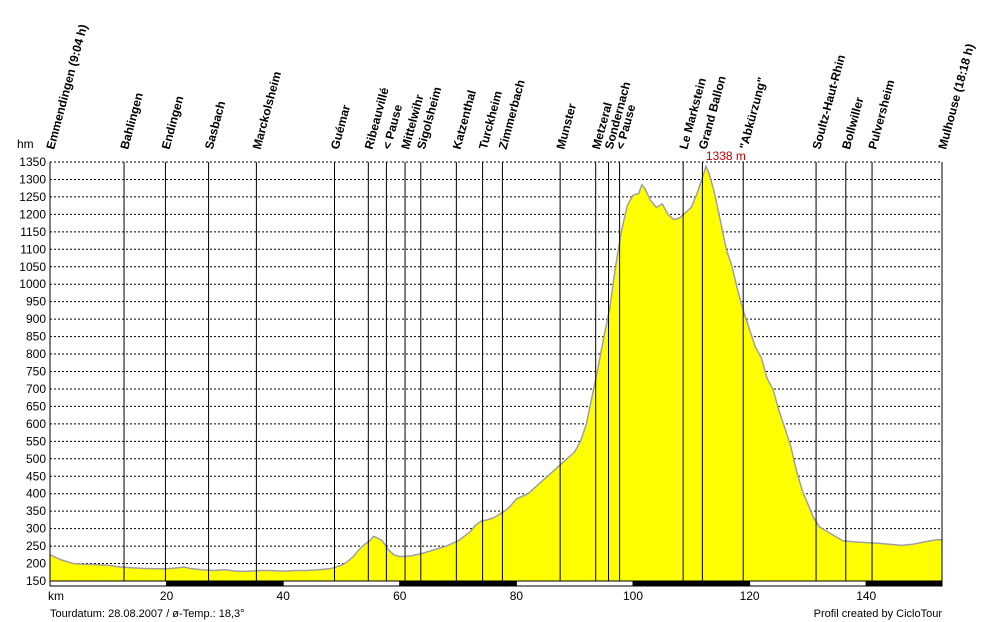 The height and width of the screenshot is (622, 992). Describe the element at coordinates (36, 476) in the screenshot. I see `y-tick-label: 450` at that location.